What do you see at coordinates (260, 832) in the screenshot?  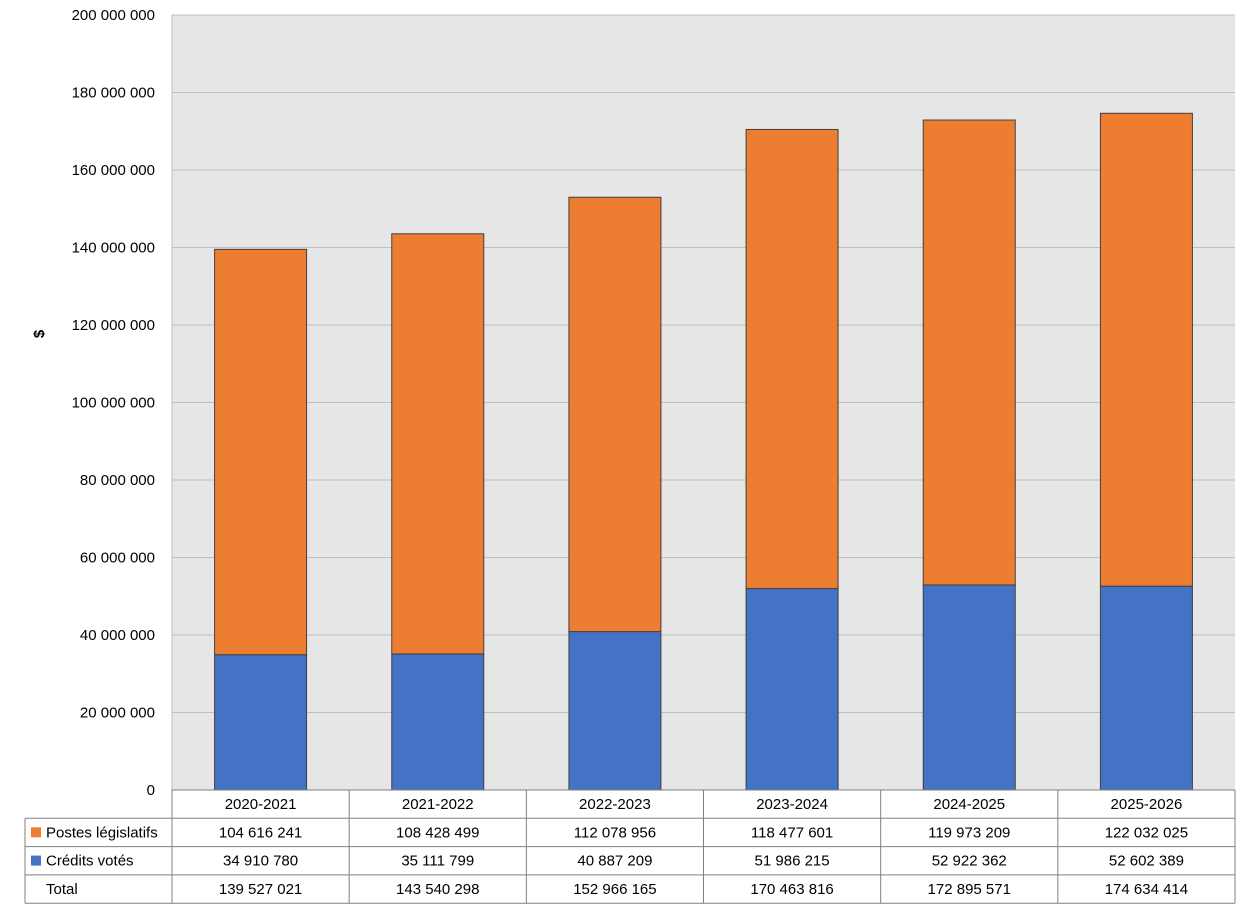 I see `table-cell-value: 104 616 241` at bounding box center [260, 832].